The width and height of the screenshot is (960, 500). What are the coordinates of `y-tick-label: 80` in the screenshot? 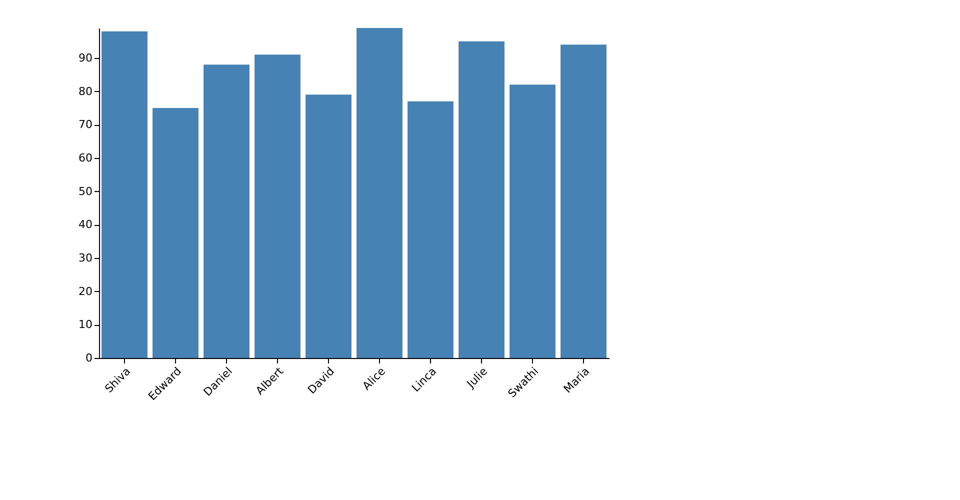 It's located at (85, 91).